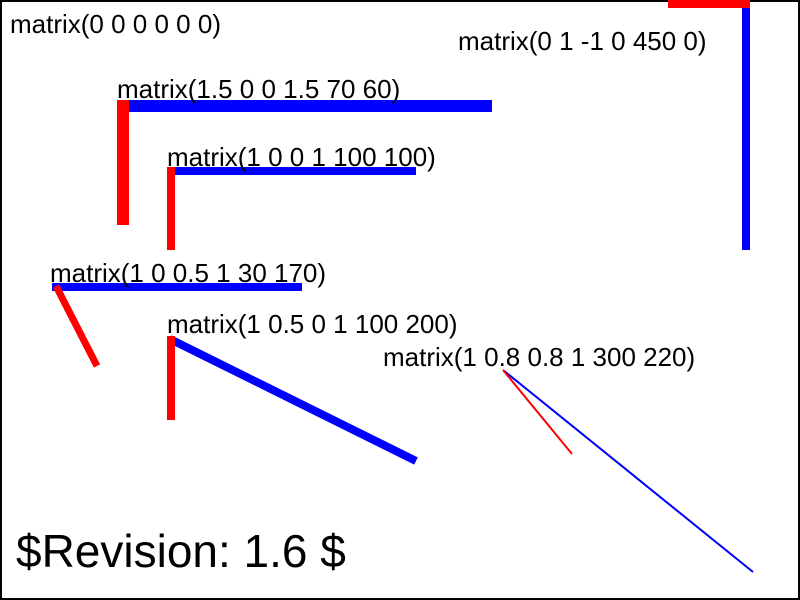  I want to click on transform-label-rotate: matrix(0 1 -1 0 450 0), so click(582, 41).